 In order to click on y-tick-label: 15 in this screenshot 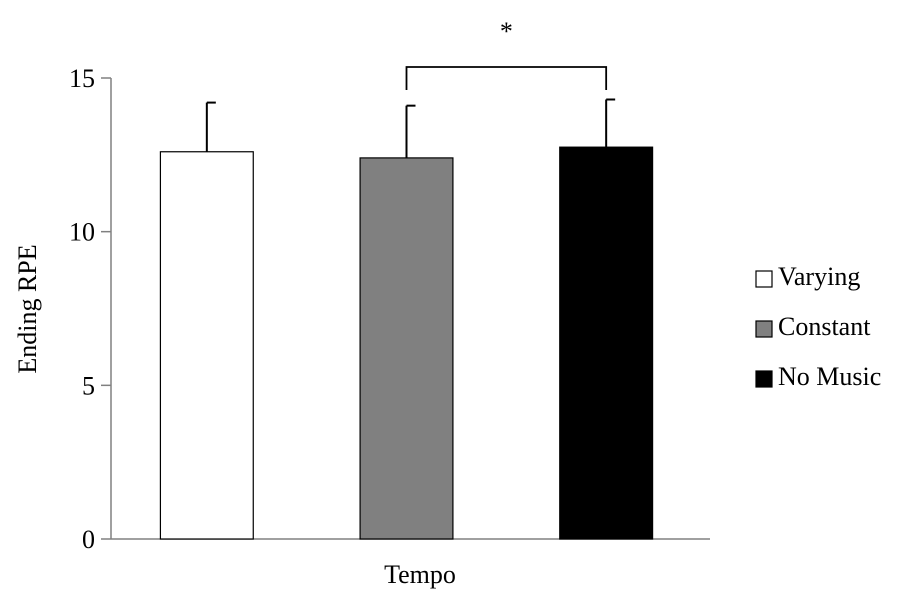, I will do `click(82, 78)`.